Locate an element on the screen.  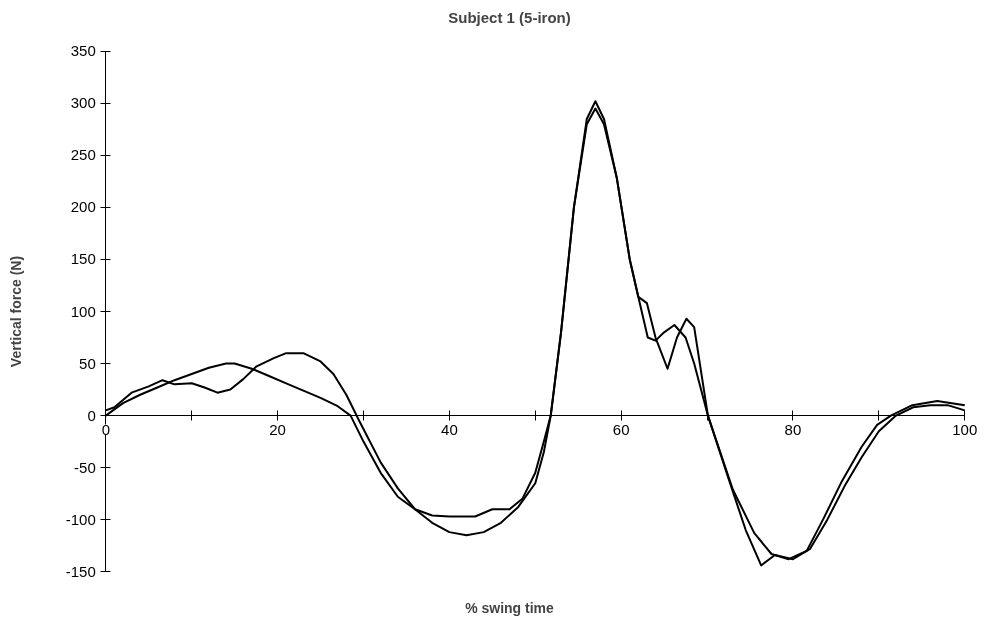
chart-title: Subject 1 (5-iron) is located at coordinates (509, 17).